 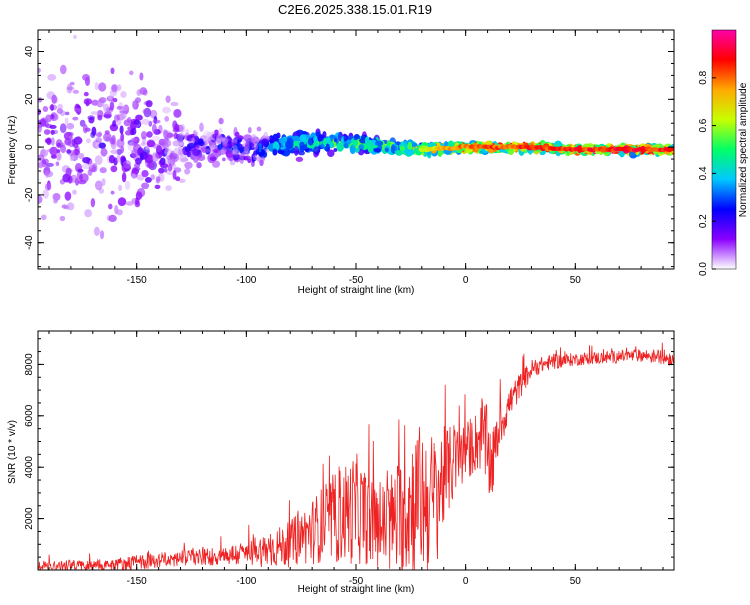 I want to click on spectrogram-y-tick-label: -40, so click(x=29, y=242).